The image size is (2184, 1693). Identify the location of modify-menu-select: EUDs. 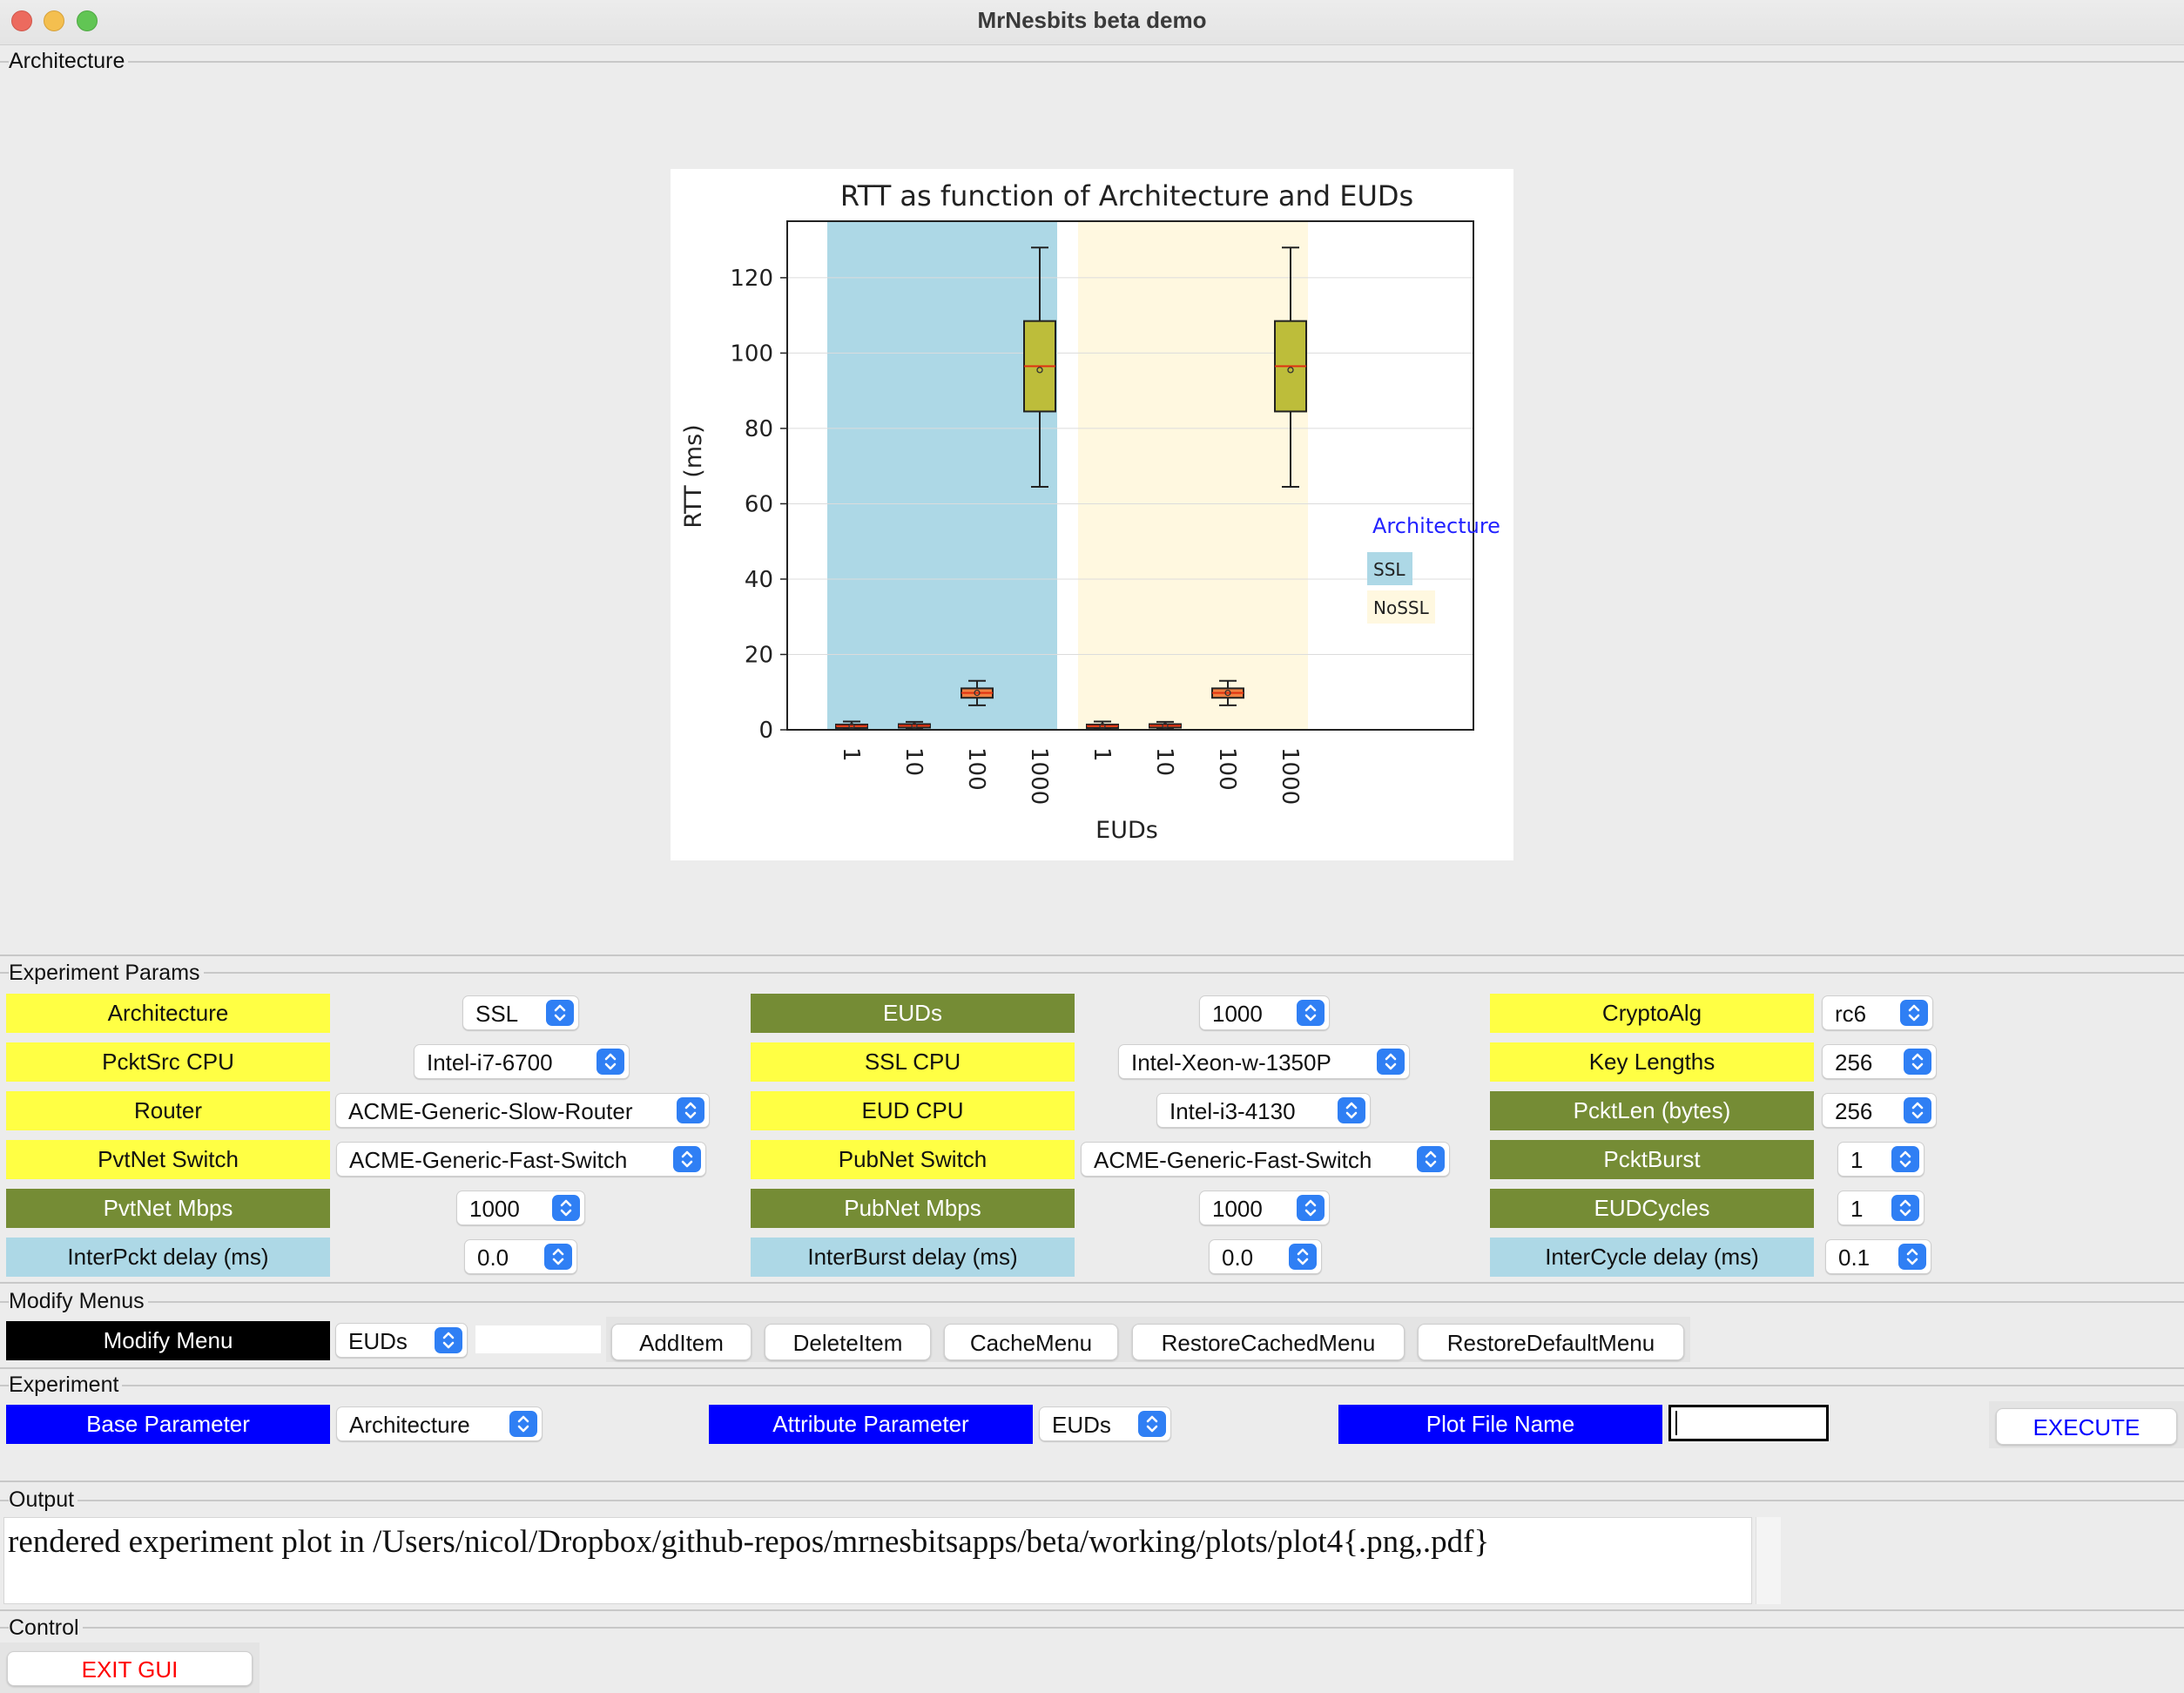
(401, 1340).